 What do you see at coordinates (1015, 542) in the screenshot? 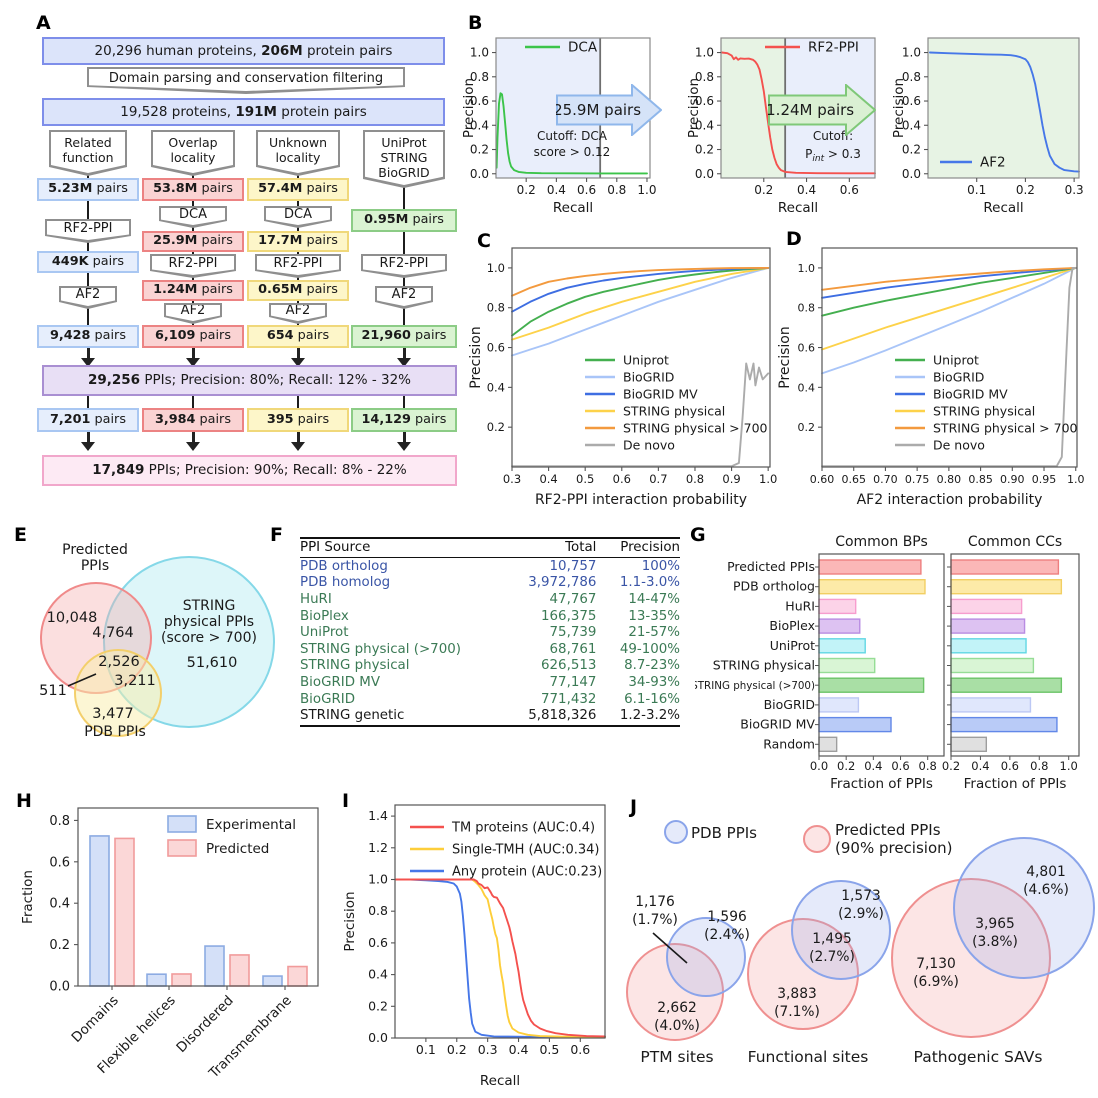
I see `subplot-title: Common CCs` at bounding box center [1015, 542].